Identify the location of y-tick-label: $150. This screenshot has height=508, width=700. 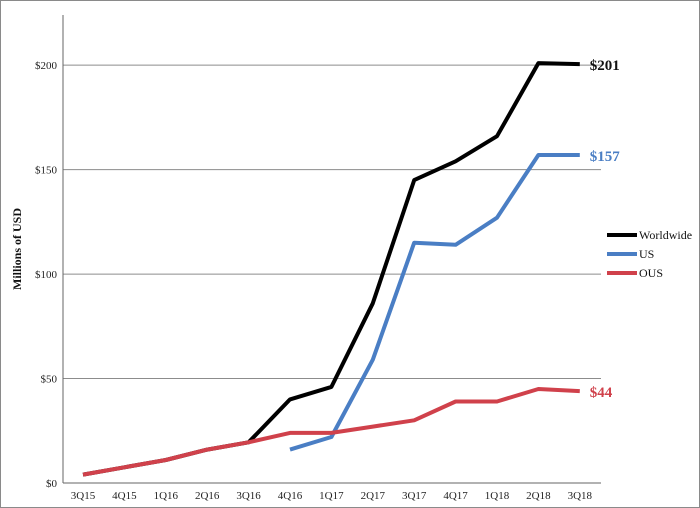
(46, 171).